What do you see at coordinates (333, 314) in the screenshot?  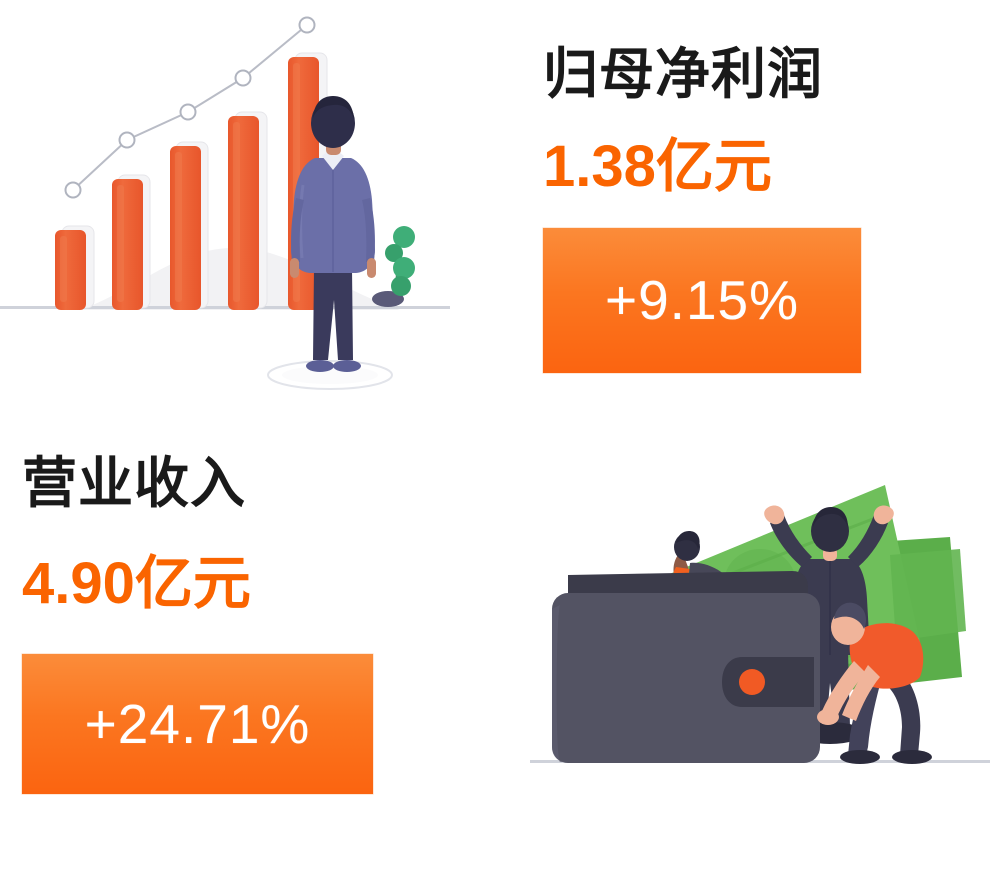 I see `trousers` at bounding box center [333, 314].